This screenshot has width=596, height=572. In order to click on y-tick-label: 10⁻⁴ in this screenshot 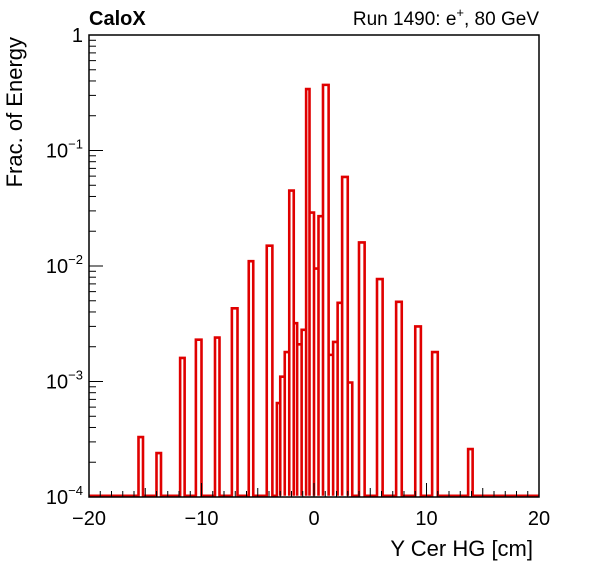, I will do `click(64, 496)`.